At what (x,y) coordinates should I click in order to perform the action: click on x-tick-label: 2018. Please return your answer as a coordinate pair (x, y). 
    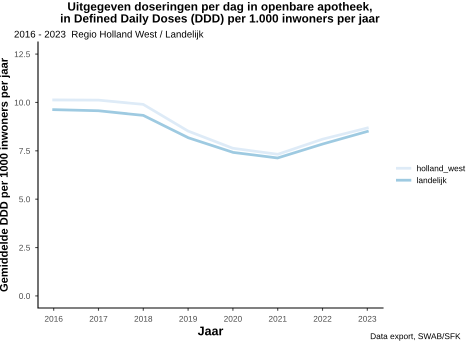
    Looking at the image, I should click on (143, 319).